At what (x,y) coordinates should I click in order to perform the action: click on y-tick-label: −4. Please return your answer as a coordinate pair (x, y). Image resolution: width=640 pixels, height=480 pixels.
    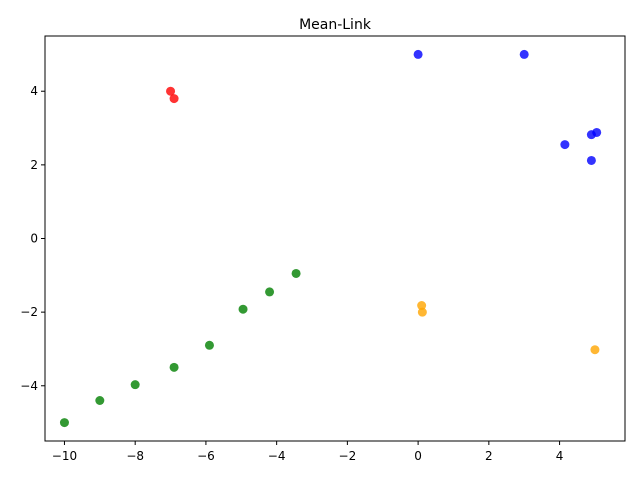
    Looking at the image, I should click on (29, 386).